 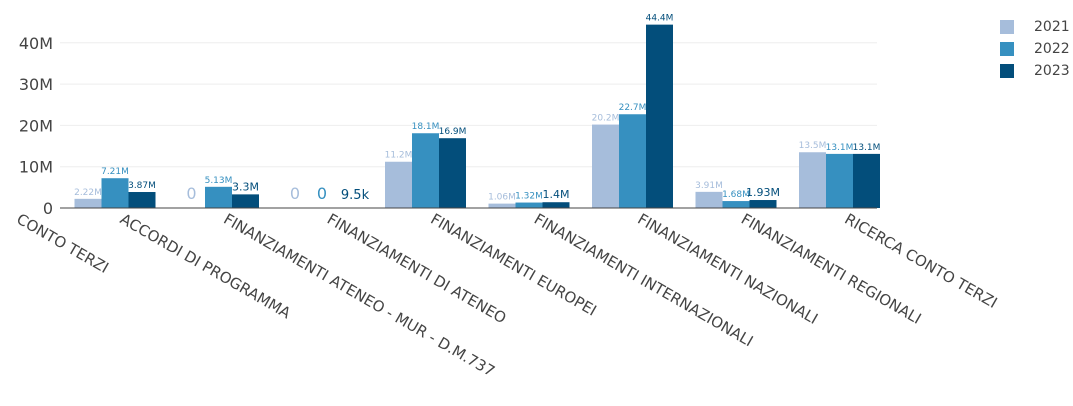 I want to click on legend-swatch-2021, so click(x=1007, y=27).